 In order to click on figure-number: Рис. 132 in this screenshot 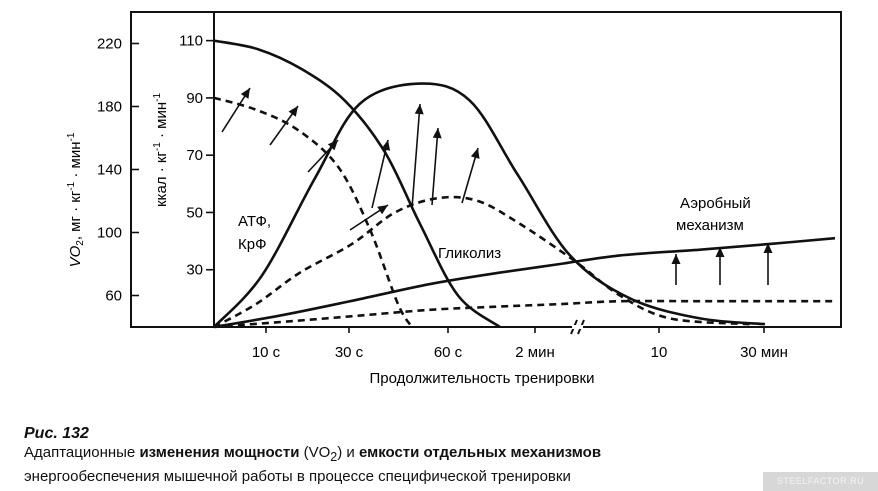, I will do `click(56, 433)`.